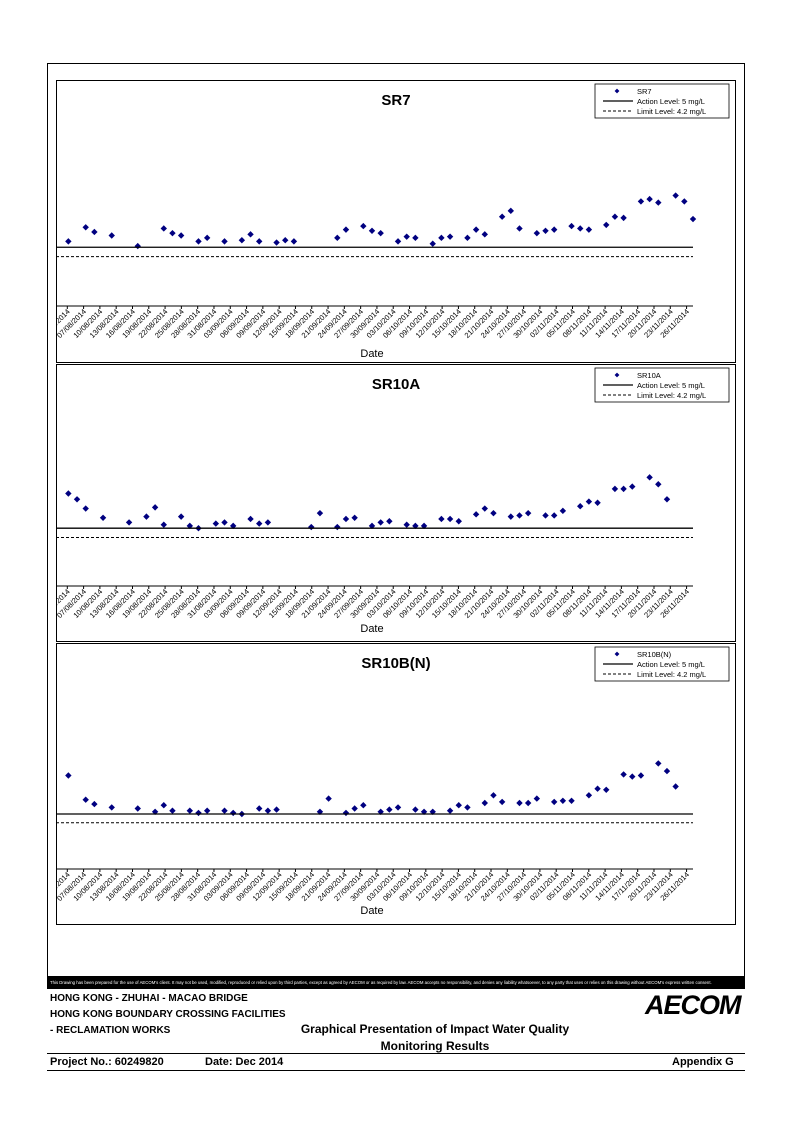 The height and width of the screenshot is (1122, 794). I want to click on project-name-line-3: - RECLAMATION WORKS, so click(110, 1030).